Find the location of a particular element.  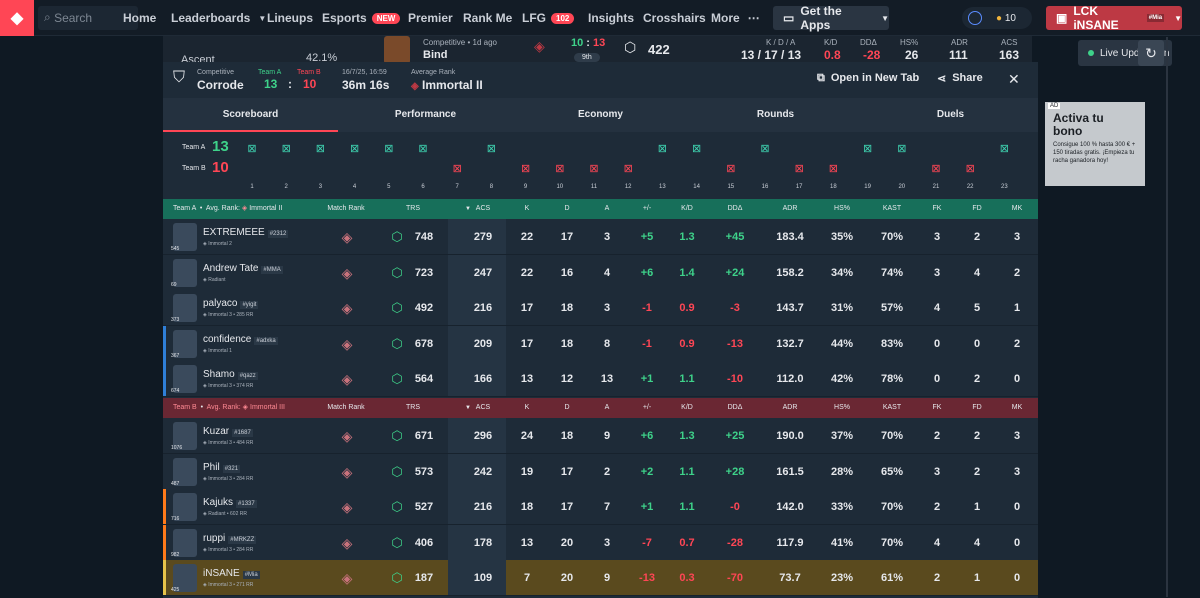

search-icon: ⌕ is located at coordinates (47, 17).